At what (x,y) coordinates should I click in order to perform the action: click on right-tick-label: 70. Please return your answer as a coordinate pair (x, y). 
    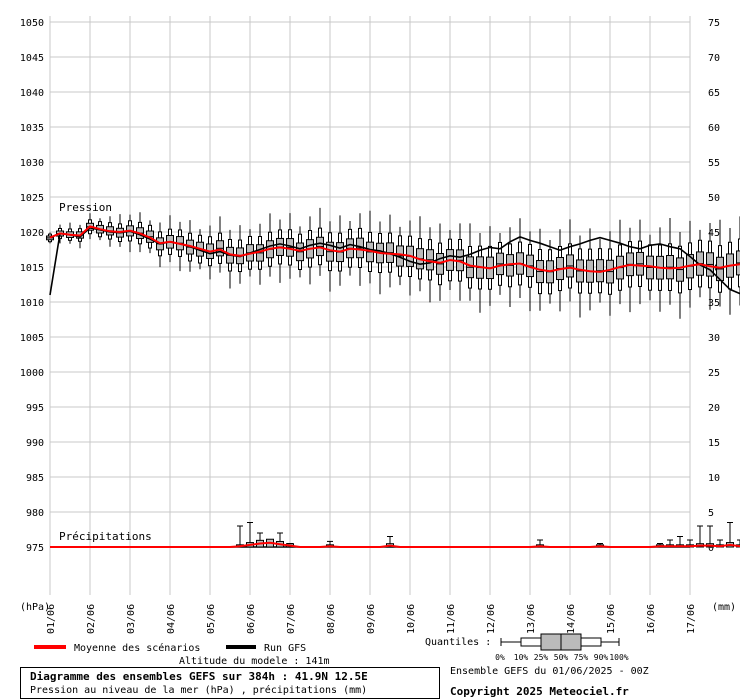
    Looking at the image, I should click on (714, 58).